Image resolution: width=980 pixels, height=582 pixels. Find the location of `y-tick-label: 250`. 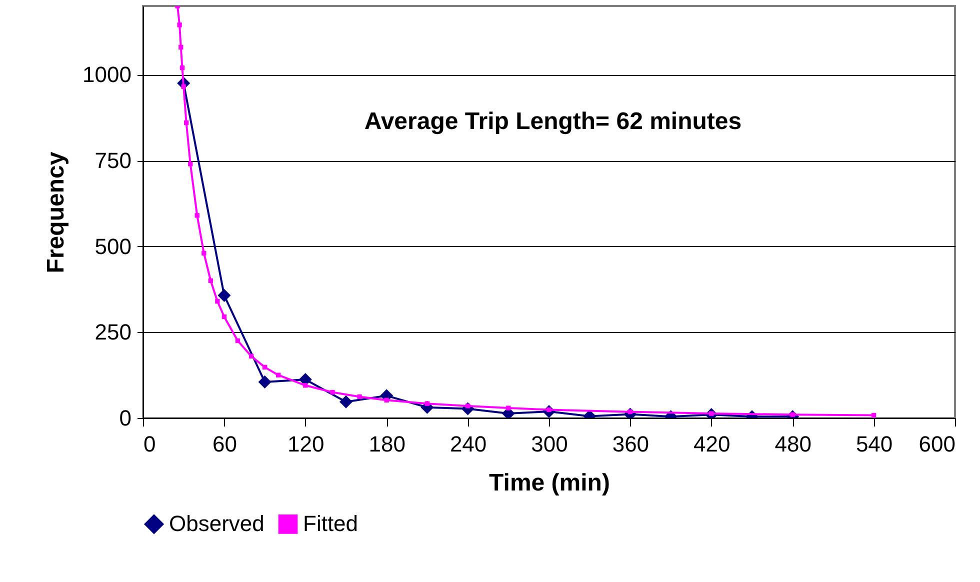

y-tick-label: 250 is located at coordinates (113, 332).